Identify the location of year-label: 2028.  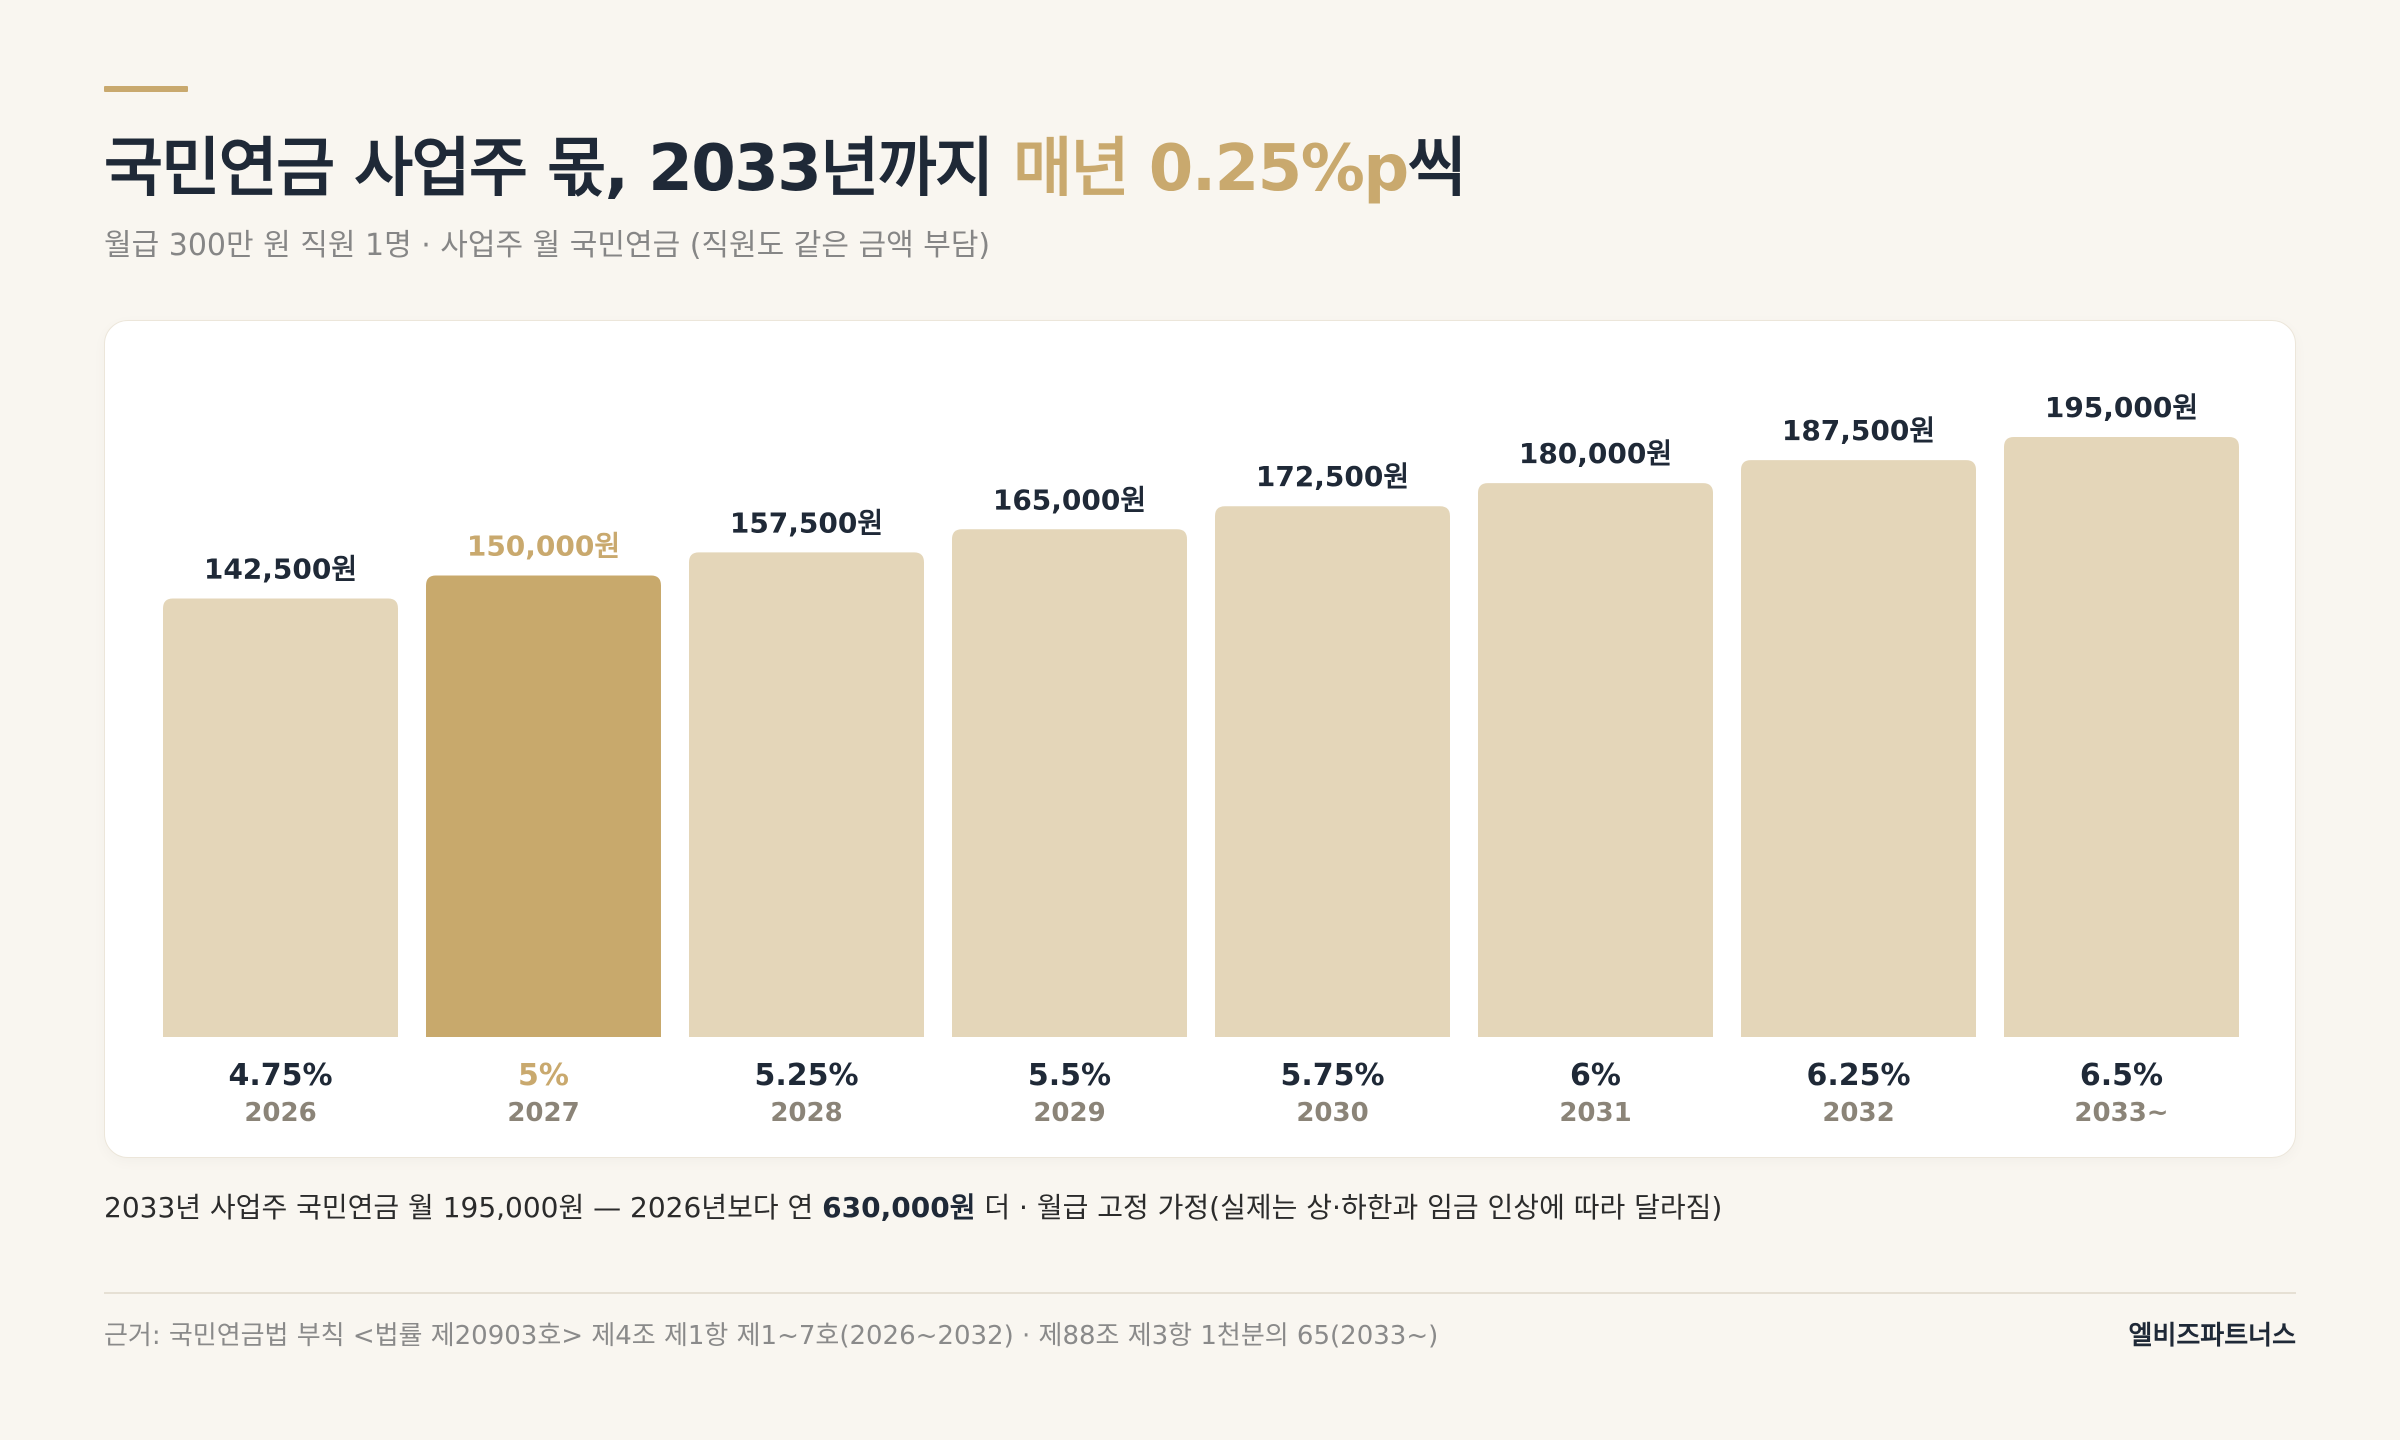
(806, 1113).